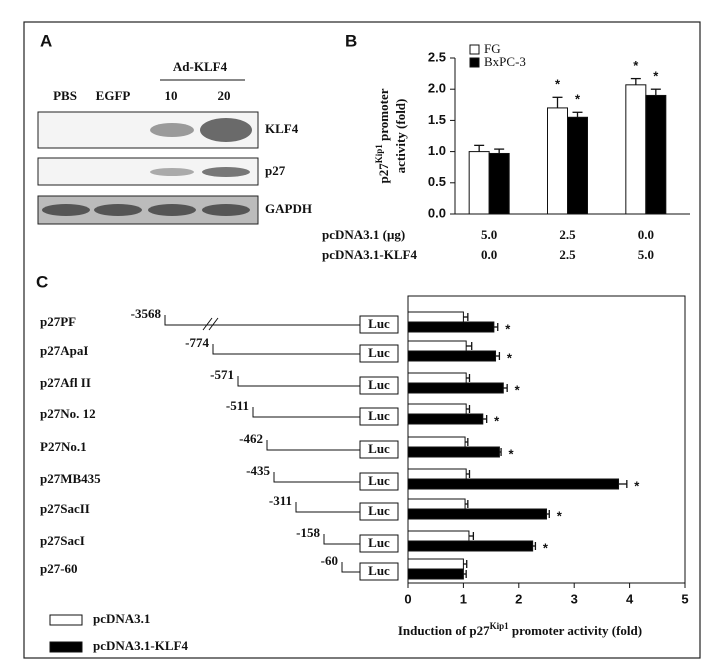 The width and height of the screenshot is (724, 672). Describe the element at coordinates (63, 446) in the screenshot. I see `category-label: P27No.1` at that location.